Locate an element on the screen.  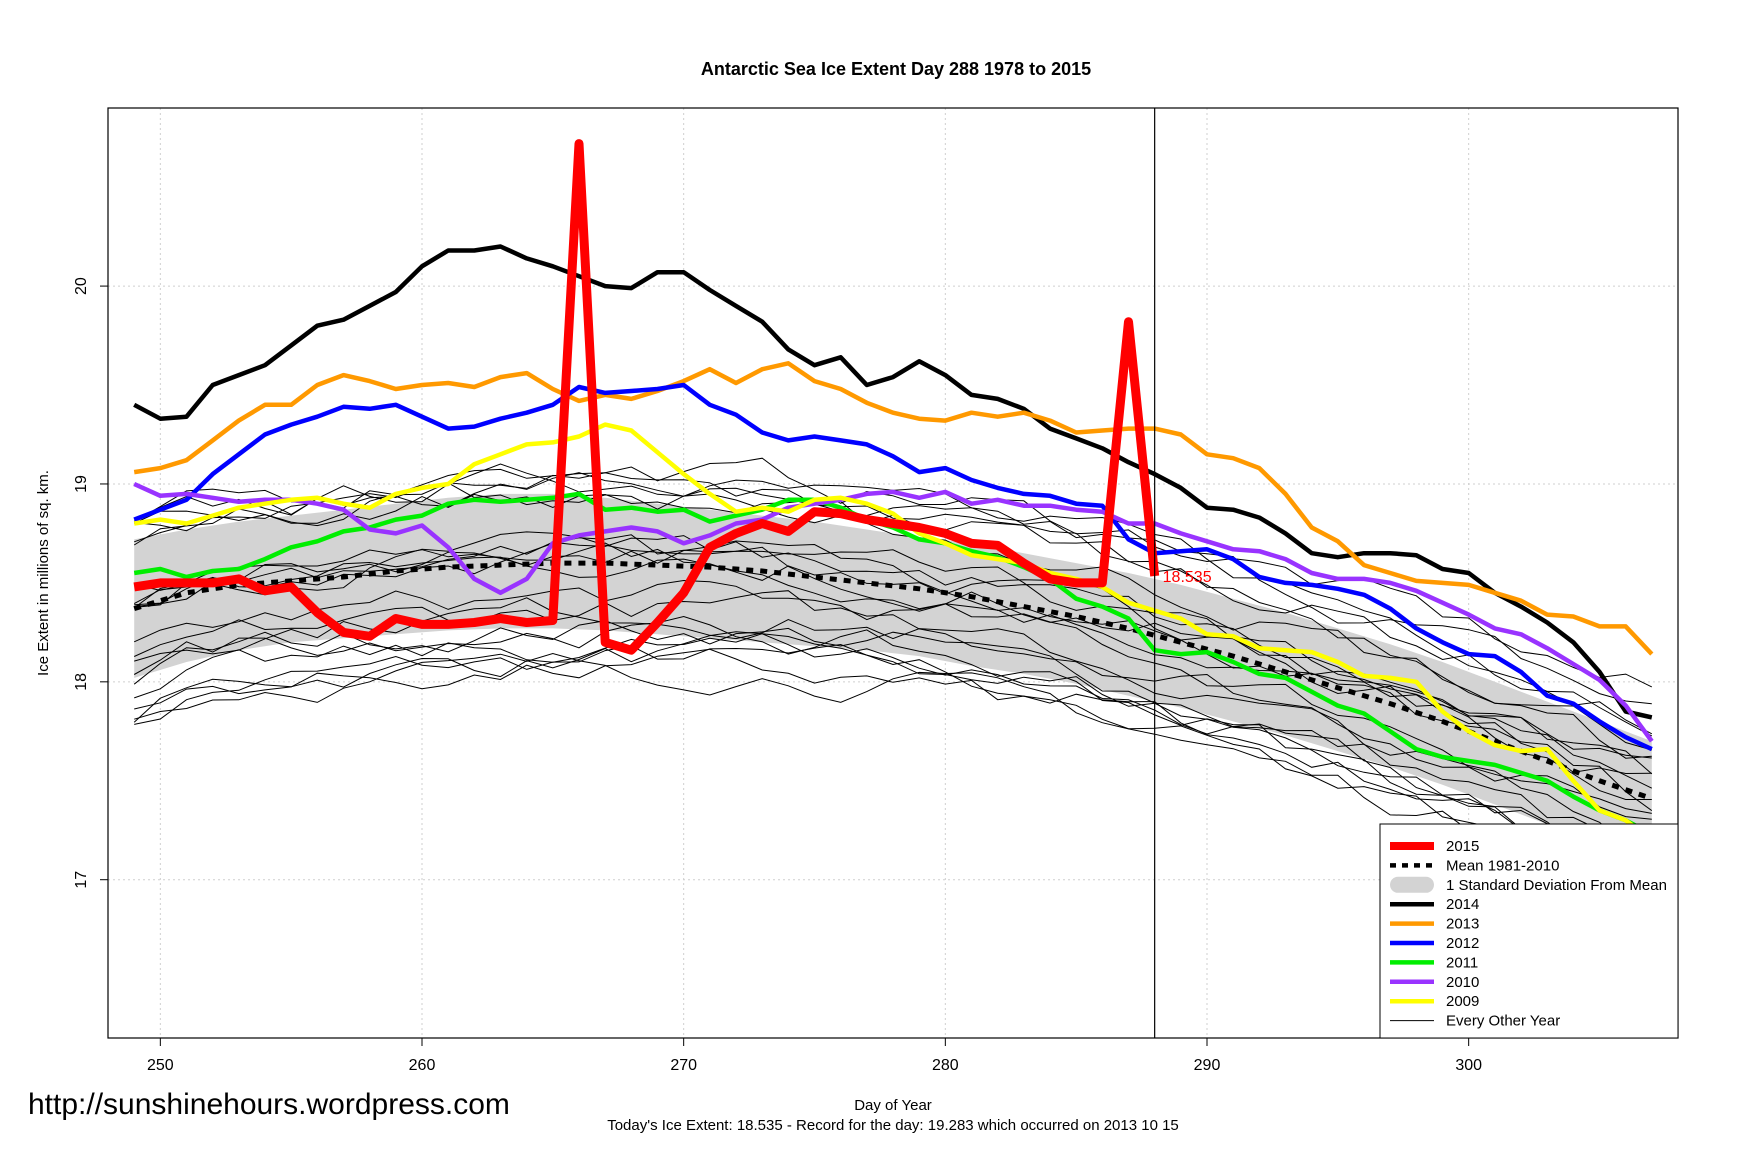
watermark-url: http://sunshinehours.wordpress.com is located at coordinates (269, 1104).